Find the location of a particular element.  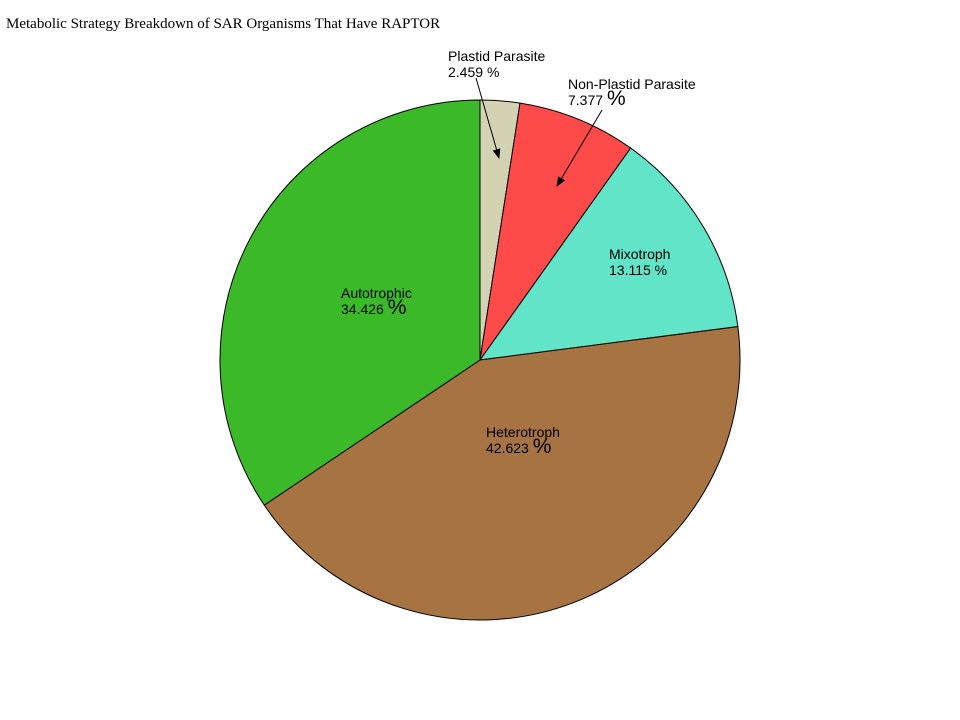

slice-value-mixotroph: 13.115 % is located at coordinates (638, 270).